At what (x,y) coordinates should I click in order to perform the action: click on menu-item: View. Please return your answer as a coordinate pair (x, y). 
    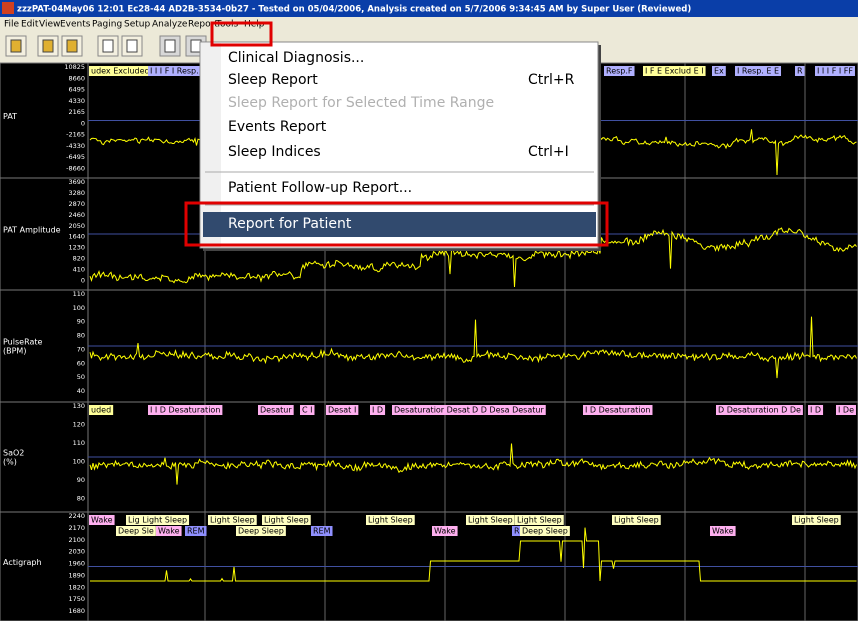
    Looking at the image, I should click on (49, 25).